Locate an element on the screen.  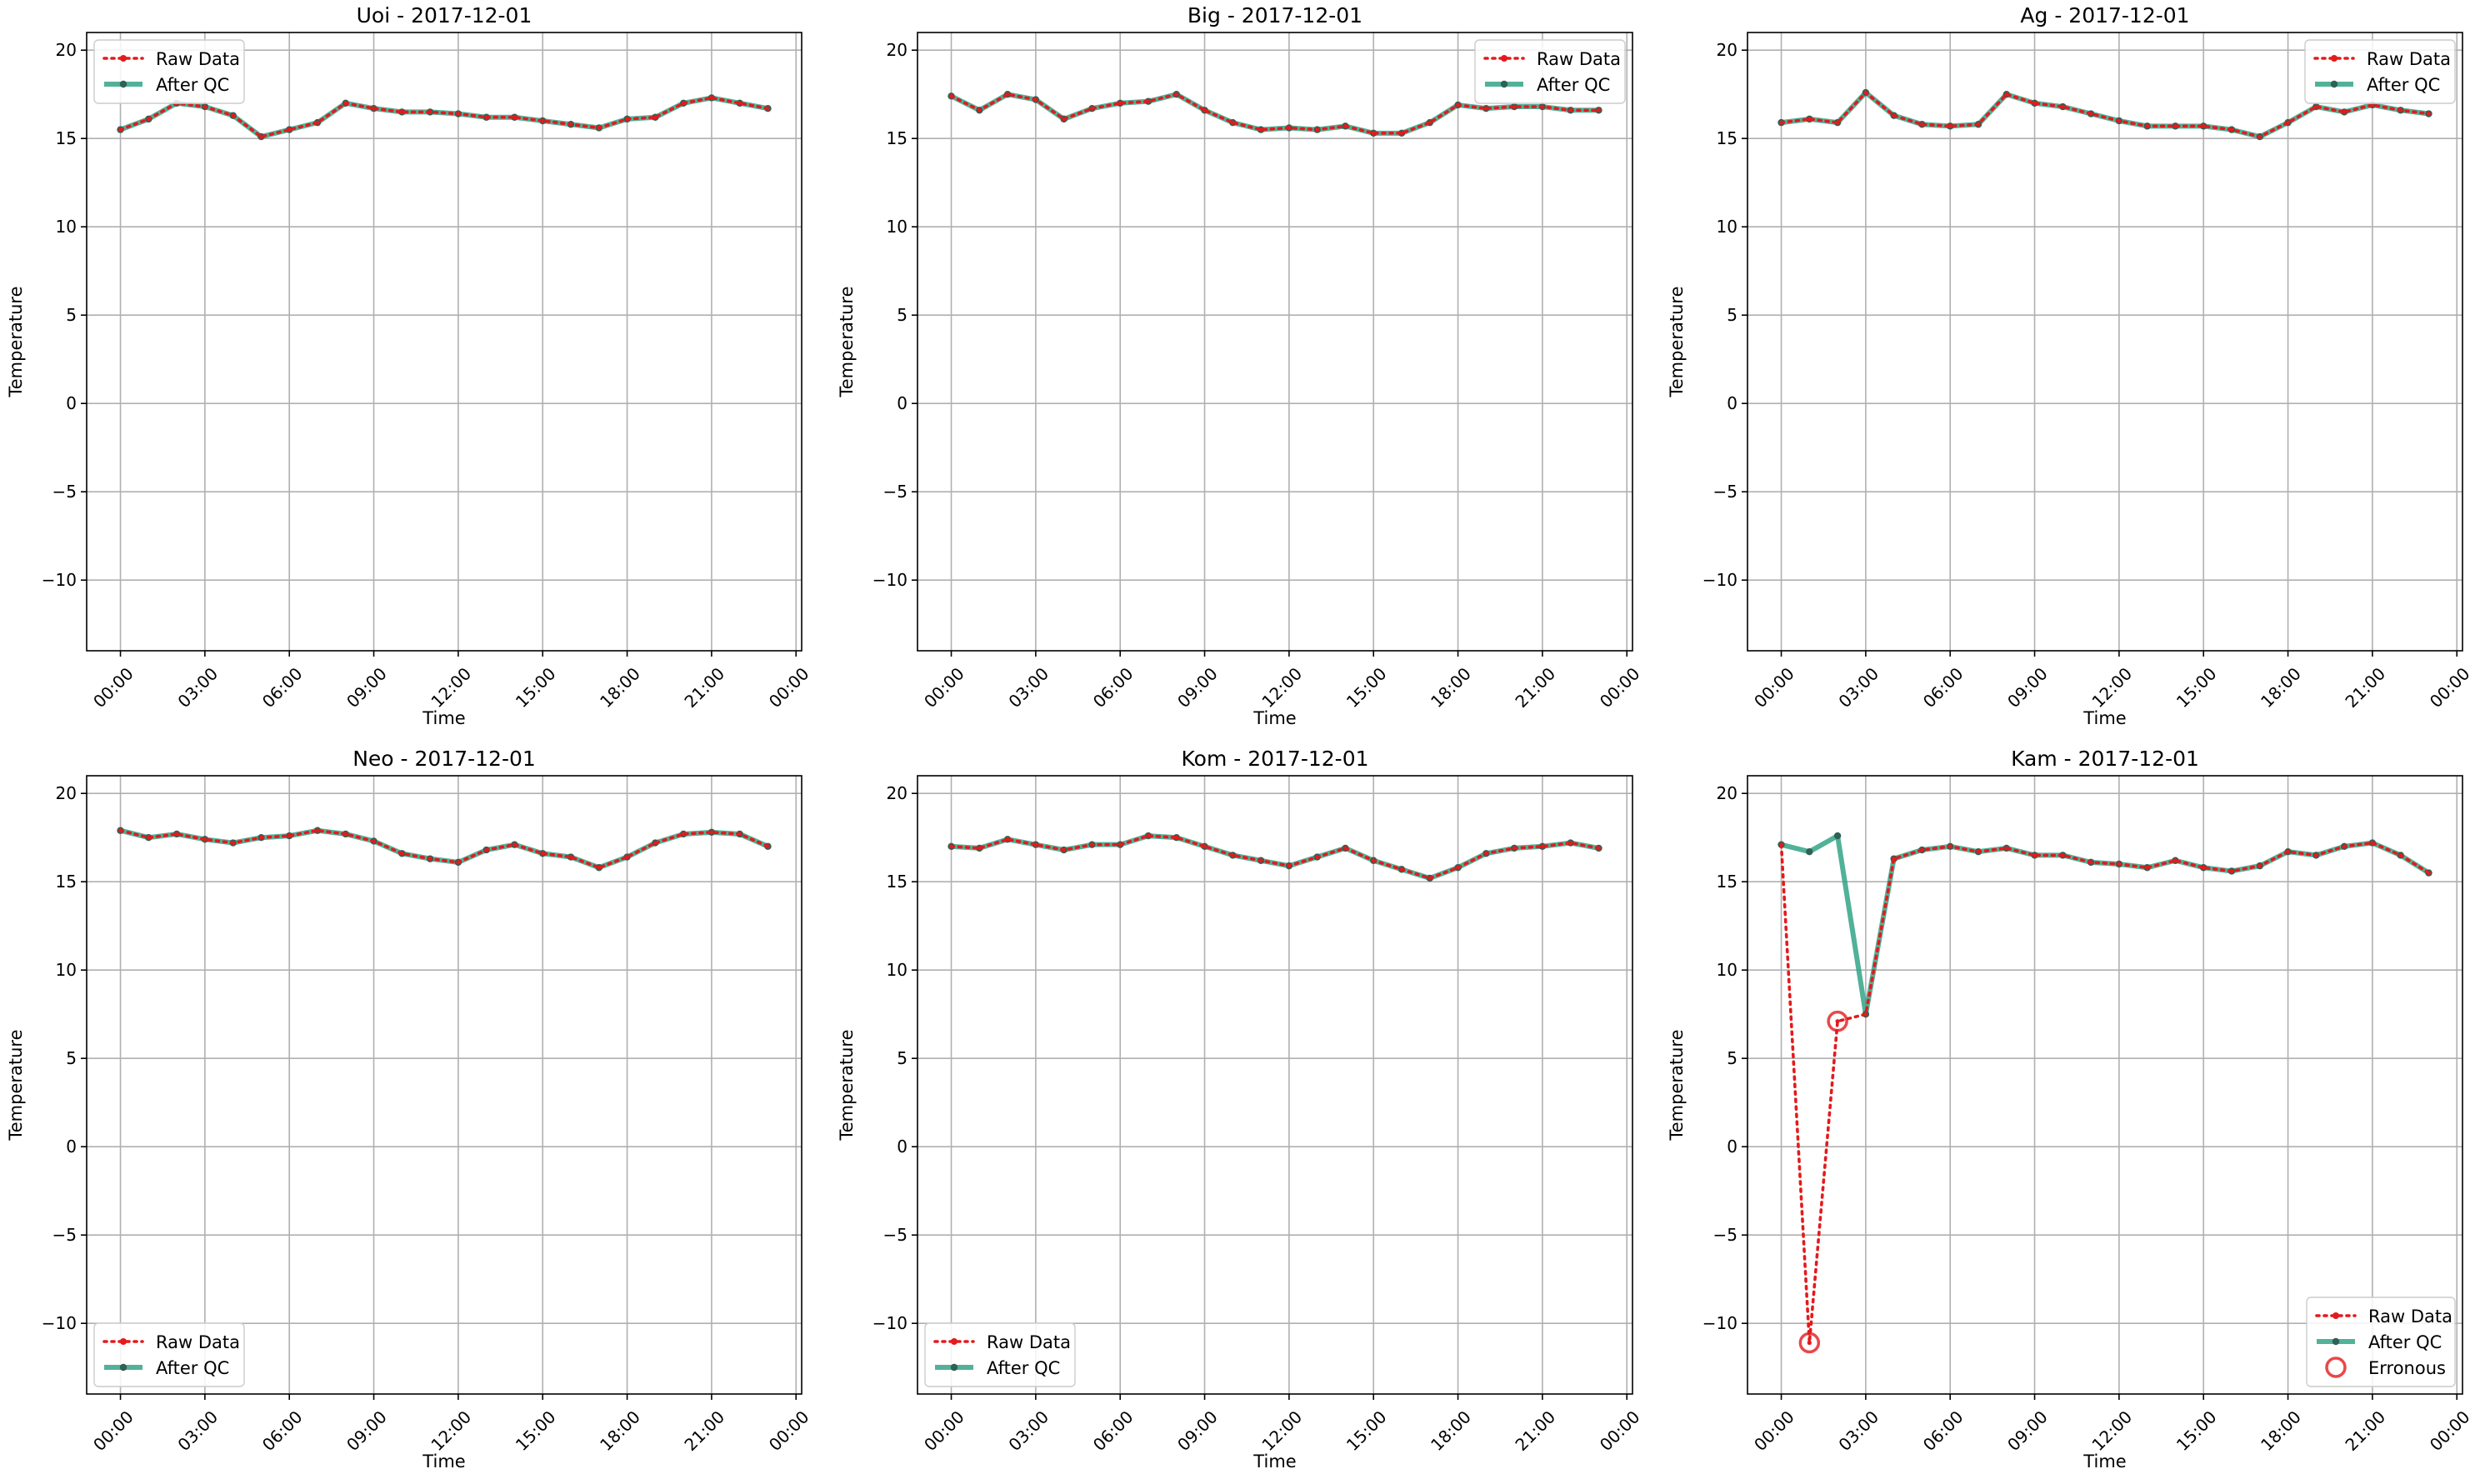
x-tick-label: 21:00 is located at coordinates (2365, 687).